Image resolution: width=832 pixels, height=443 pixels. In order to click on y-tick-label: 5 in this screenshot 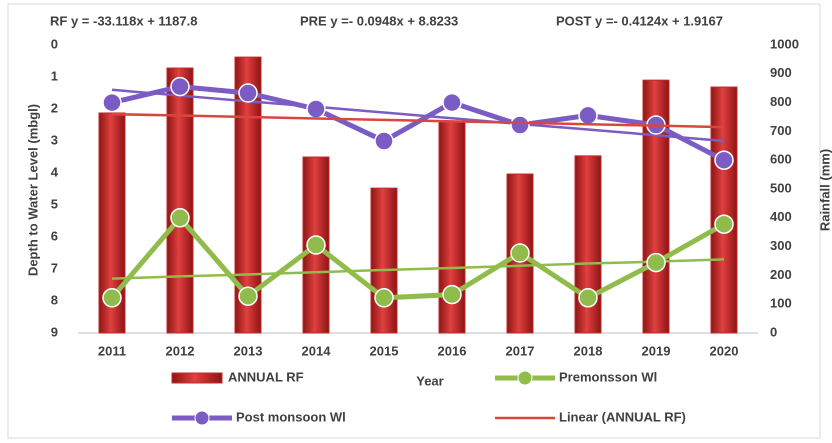, I will do `click(54, 203)`.